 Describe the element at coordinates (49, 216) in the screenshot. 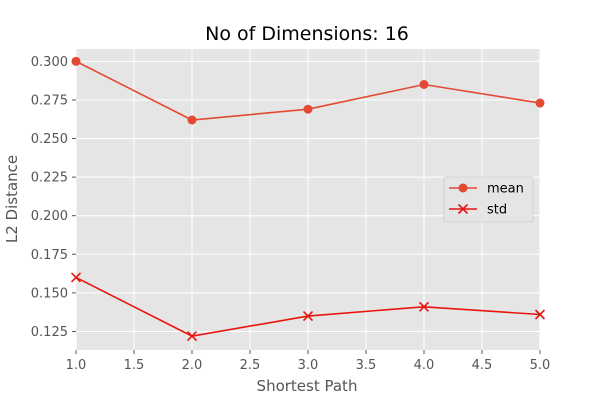

I see `y-tick-label: 0.200` at that location.